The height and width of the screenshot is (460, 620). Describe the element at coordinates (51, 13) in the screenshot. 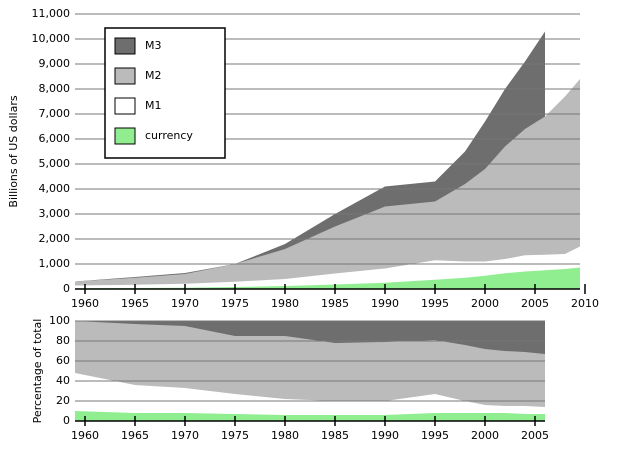

I see `y-tick-label: 11,000` at that location.